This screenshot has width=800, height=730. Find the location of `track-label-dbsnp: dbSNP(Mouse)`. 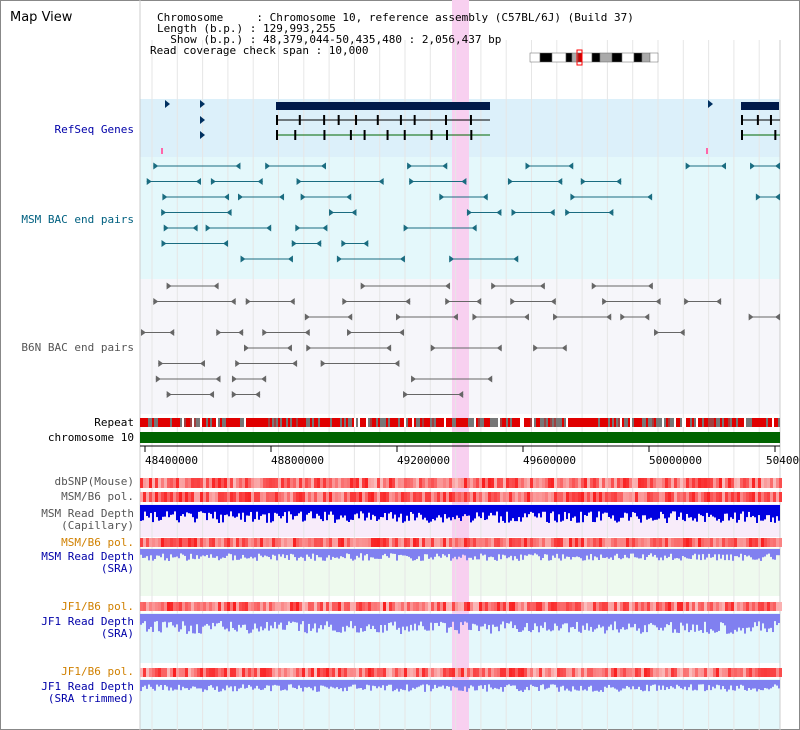

track-label-dbsnp: dbSNP(Mouse) is located at coordinates (94, 481).